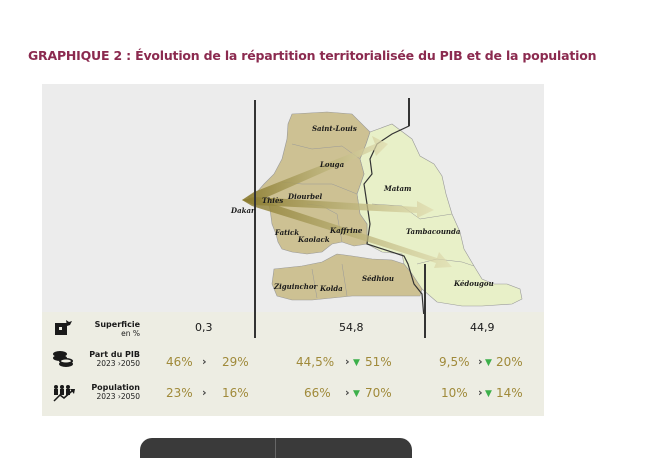  What do you see at coordinates (398, 188) in the screenshot?
I see `label-matam: Matam` at bounding box center [398, 188].